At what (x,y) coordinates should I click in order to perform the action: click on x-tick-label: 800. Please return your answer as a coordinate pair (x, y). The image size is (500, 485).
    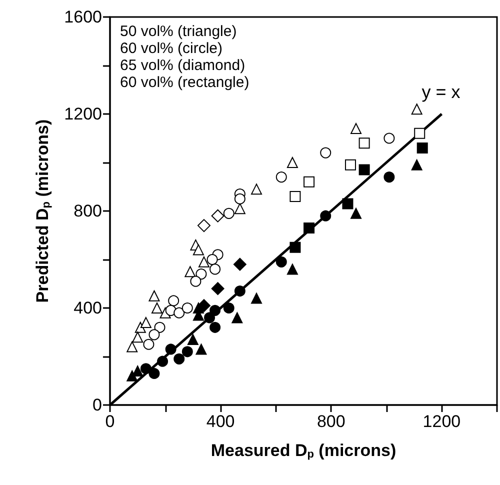
    Looking at the image, I should click on (331, 421).